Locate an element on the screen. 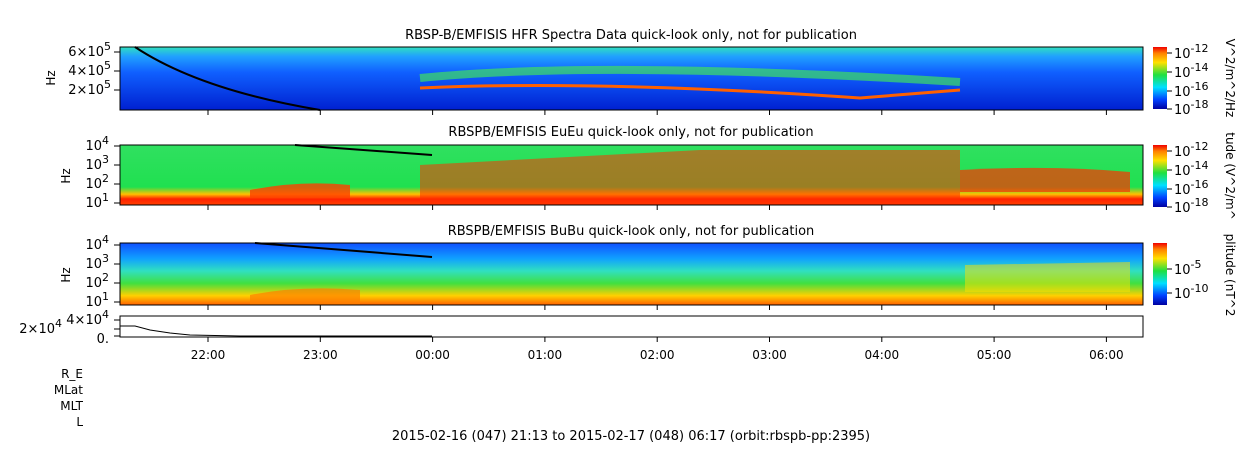 This screenshot has height=449, width=1250. panel-2-frame is located at coordinates (631, 175).